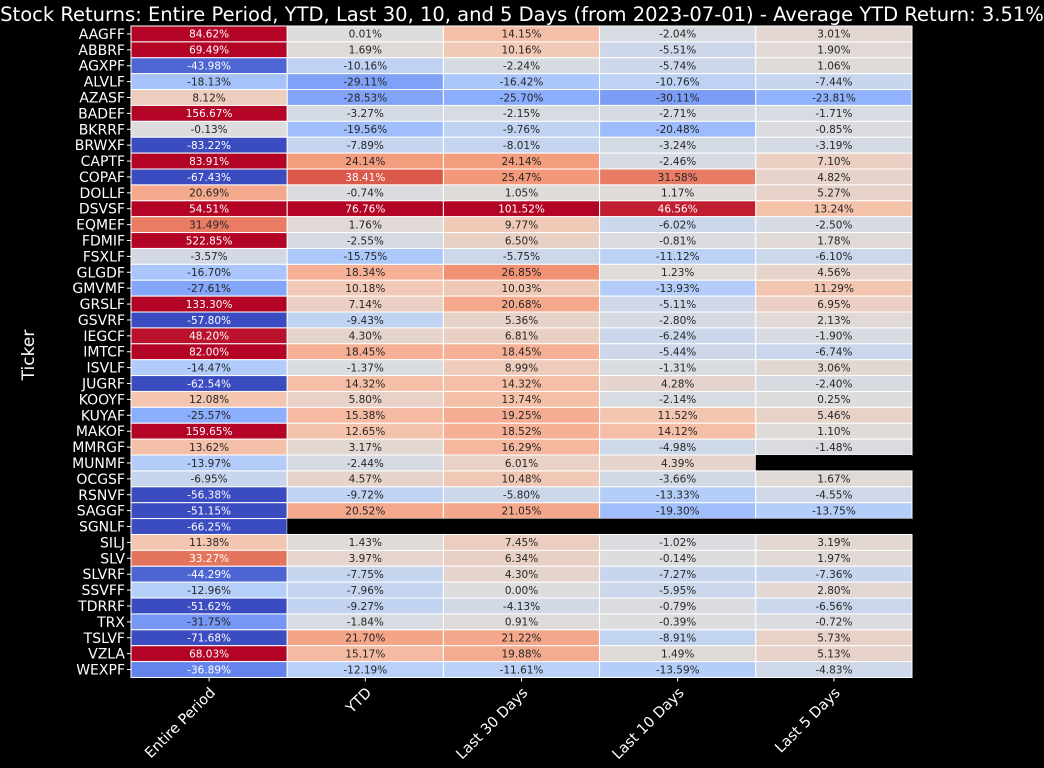  Describe the element at coordinates (209, 527) in the screenshot. I see `heatmap-cell-label: -66.25%` at that location.